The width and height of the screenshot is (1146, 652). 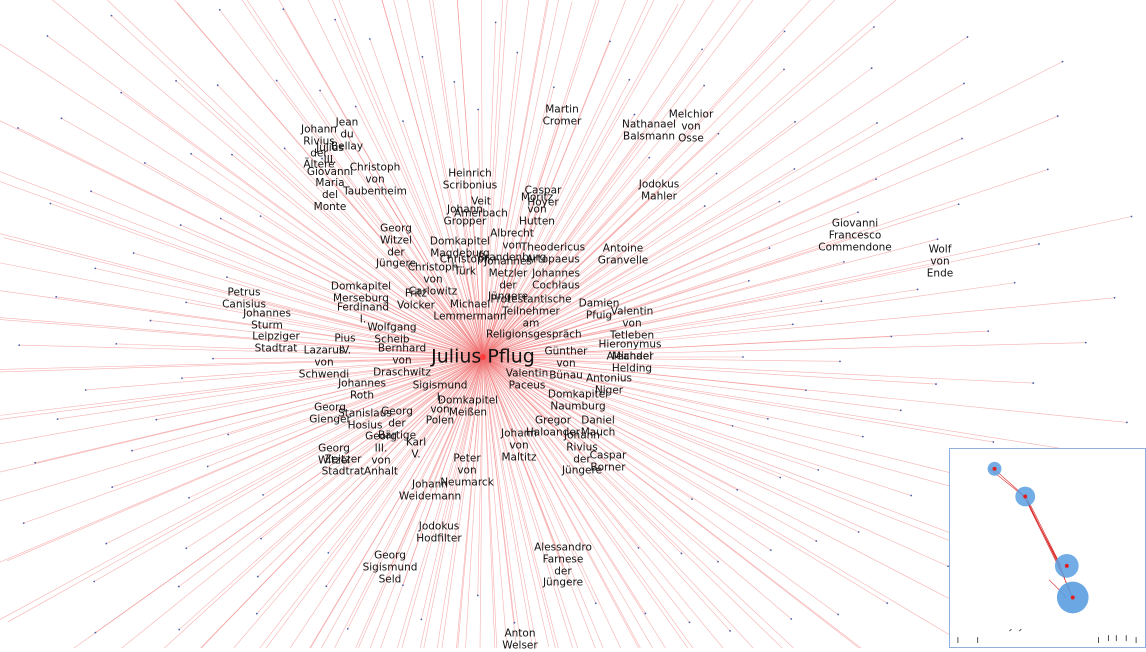 I want to click on node-label: Caspar Hoyer, so click(x=543, y=196).